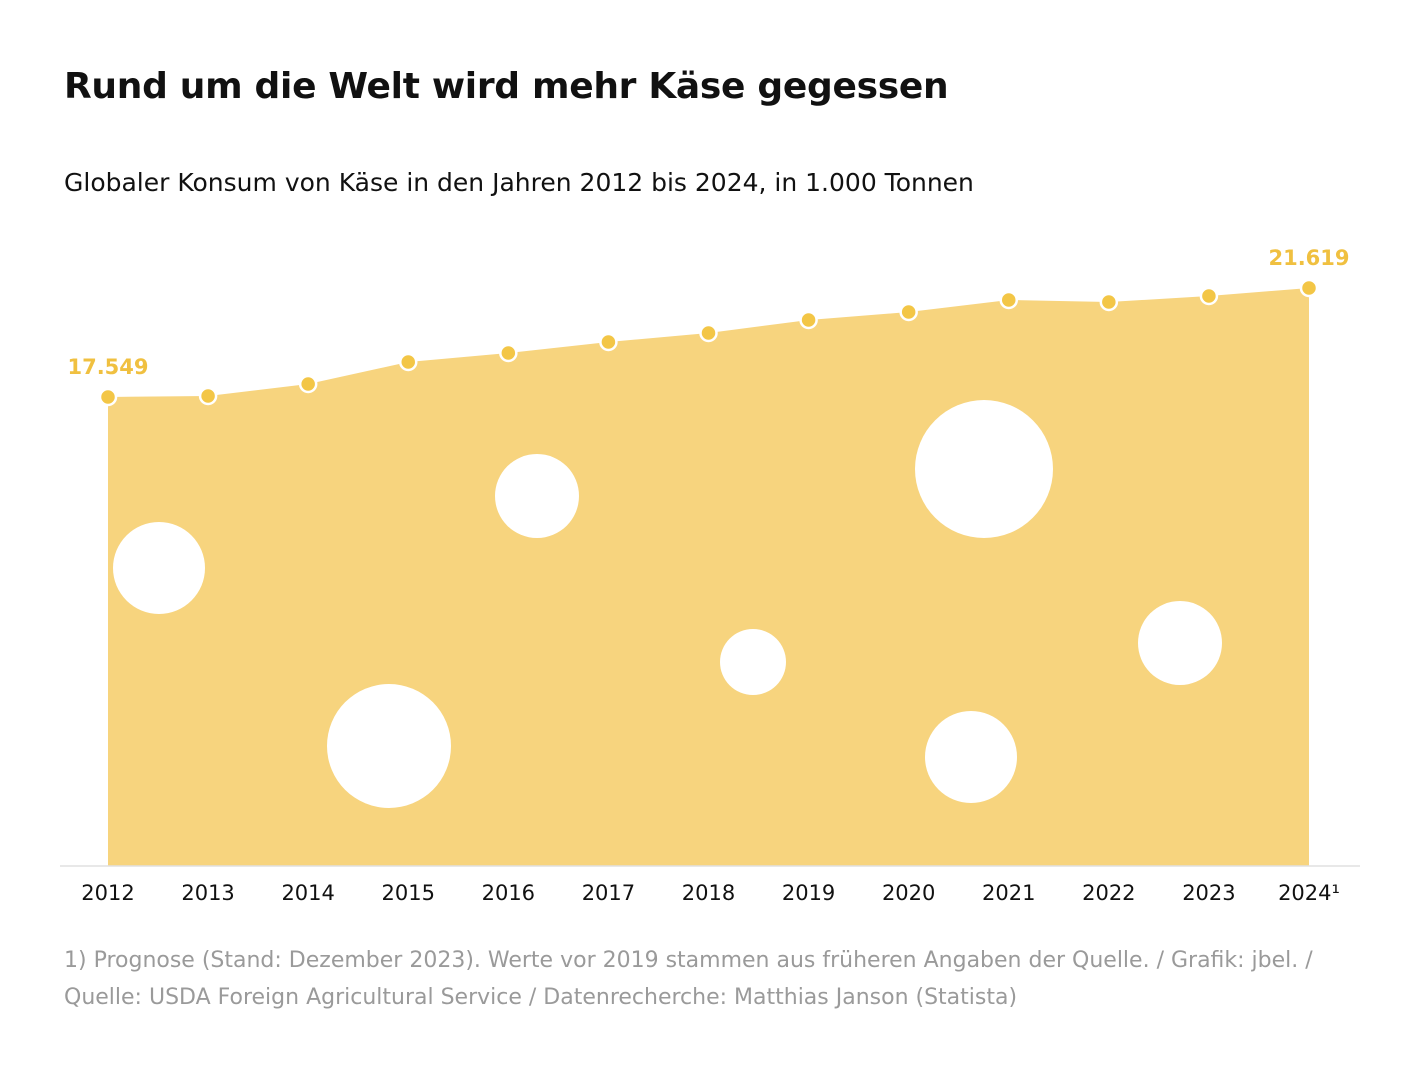 Image resolution: width=1420 pixels, height=1079 pixels. I want to click on data-point-2012, so click(108, 397).